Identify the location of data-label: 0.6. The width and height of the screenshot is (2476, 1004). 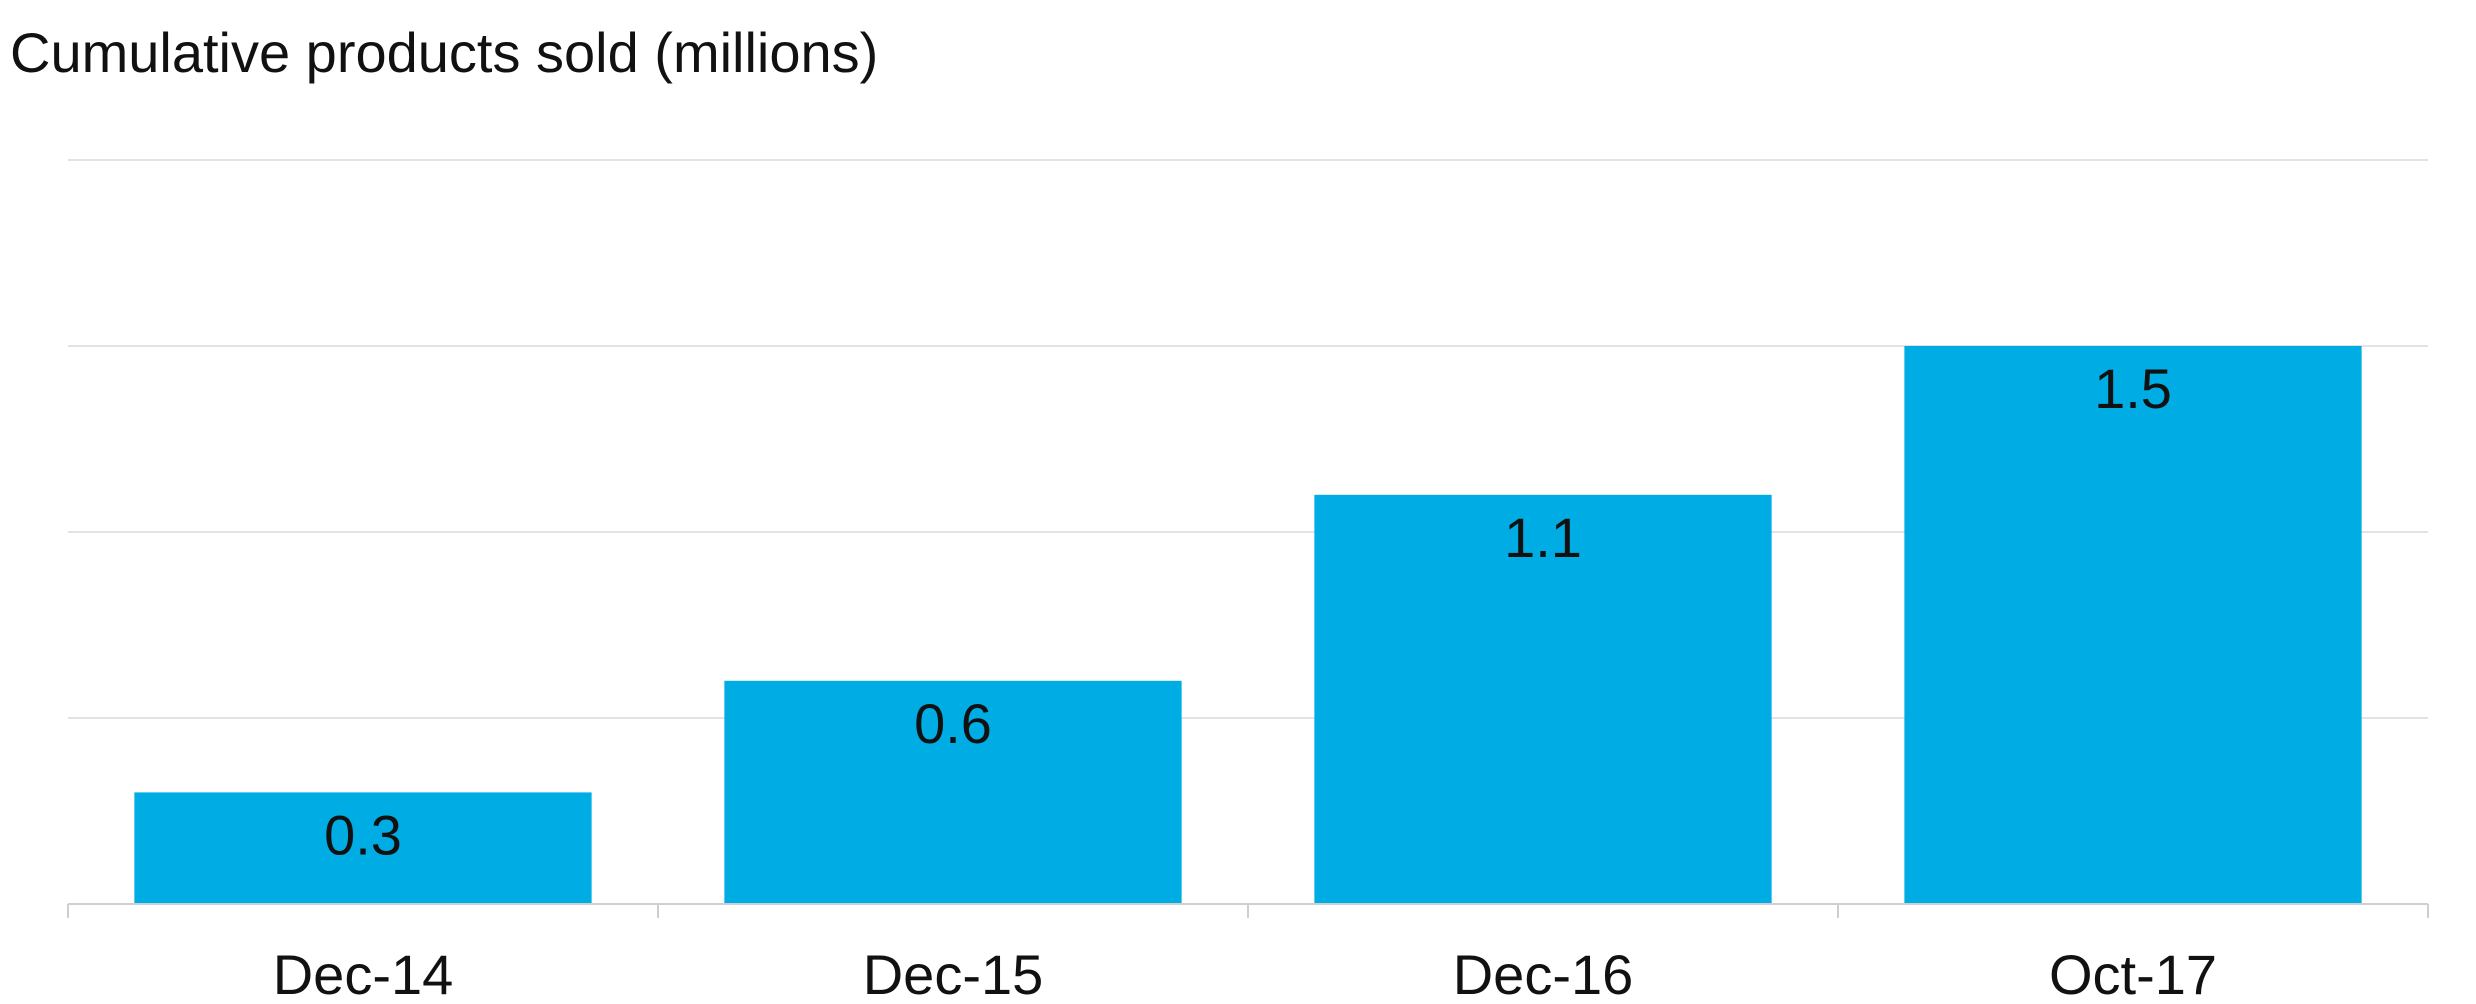
(953, 723).